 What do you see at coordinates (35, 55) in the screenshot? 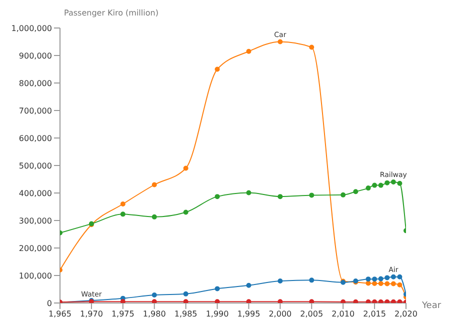
I see `y-tick-label: 900,000` at bounding box center [35, 55].